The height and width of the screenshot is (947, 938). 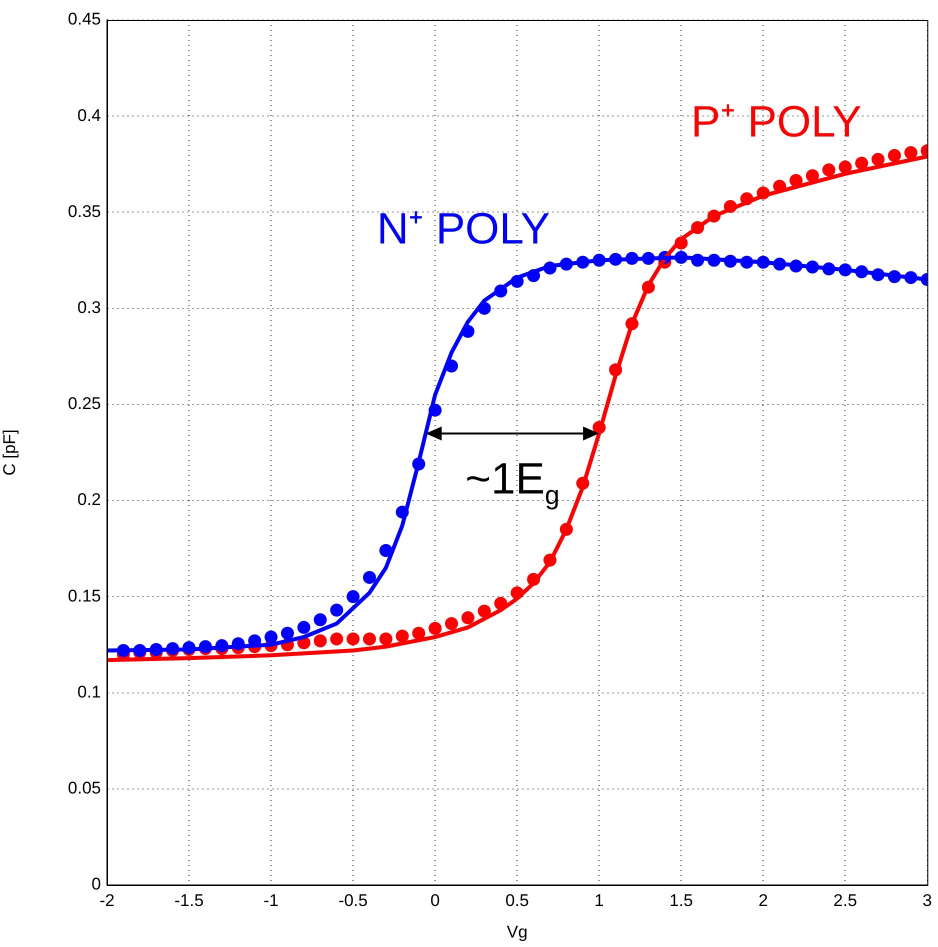 I want to click on y-axis-title: C [pF], so click(x=9, y=452).